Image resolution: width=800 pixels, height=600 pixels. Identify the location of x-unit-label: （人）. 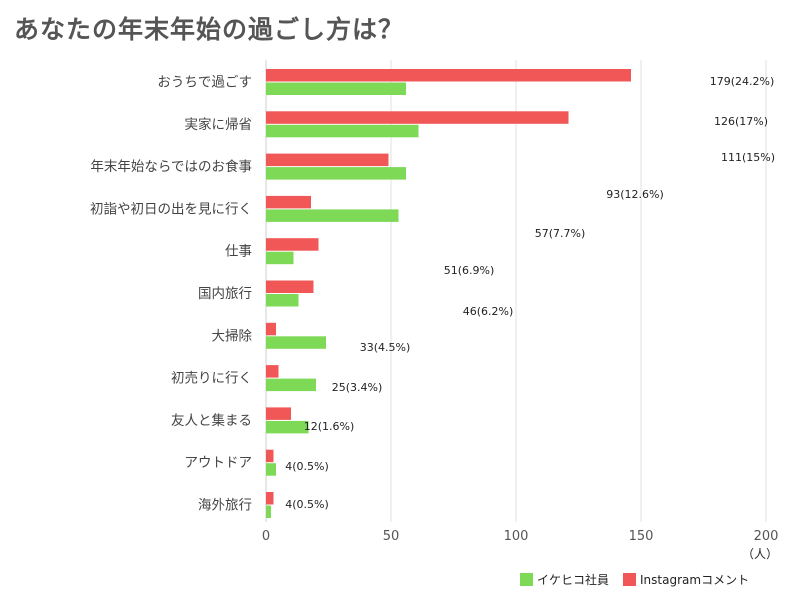
(760, 554).